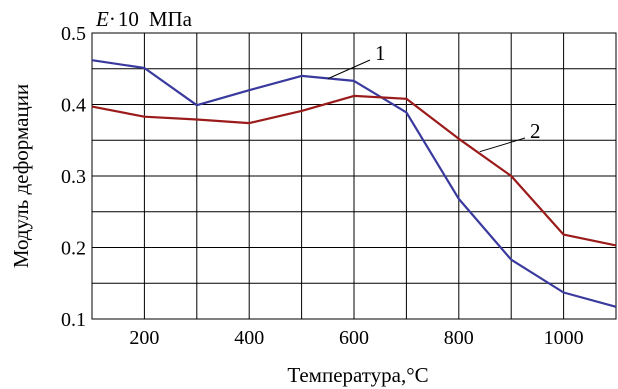 The width and height of the screenshot is (618, 389). I want to click on unit-symbol: E, so click(102, 19).